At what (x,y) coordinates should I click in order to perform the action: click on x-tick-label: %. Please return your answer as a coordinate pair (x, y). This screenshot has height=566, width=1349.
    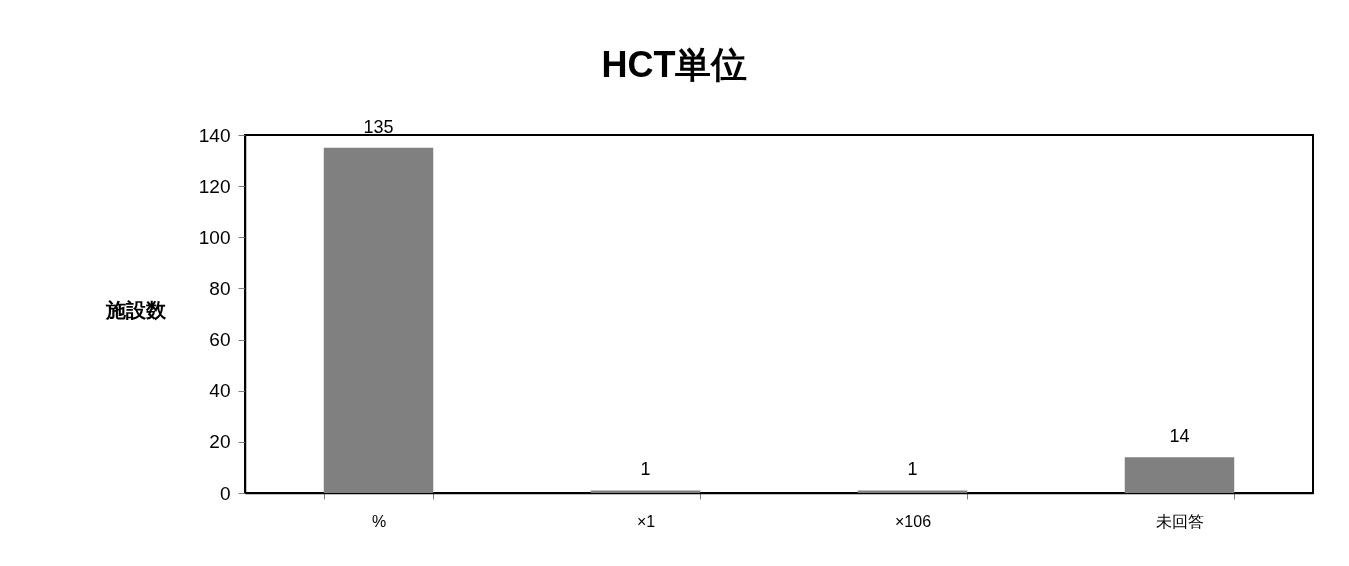
    Looking at the image, I should click on (379, 521).